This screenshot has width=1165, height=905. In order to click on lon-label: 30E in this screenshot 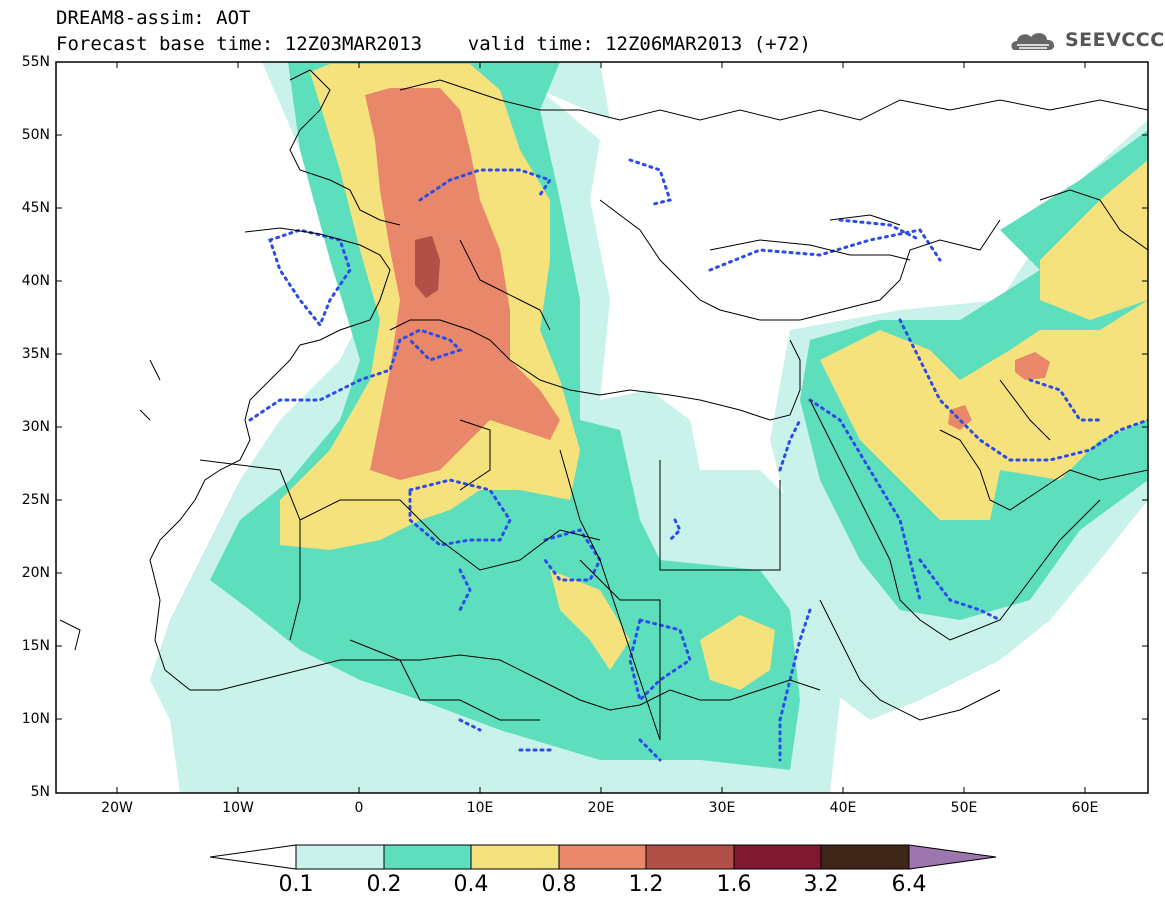, I will do `click(722, 808)`.